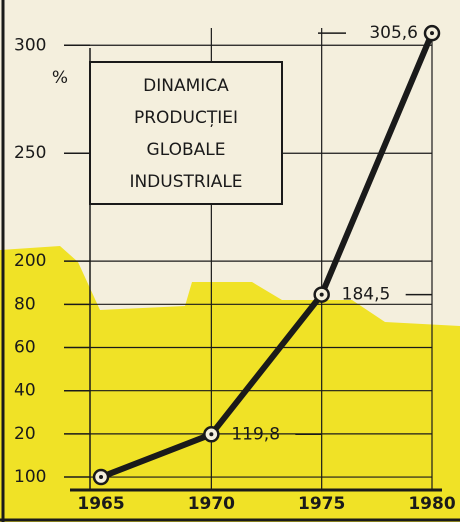  What do you see at coordinates (366, 295) in the screenshot?
I see `data-label: 184,5` at bounding box center [366, 295].